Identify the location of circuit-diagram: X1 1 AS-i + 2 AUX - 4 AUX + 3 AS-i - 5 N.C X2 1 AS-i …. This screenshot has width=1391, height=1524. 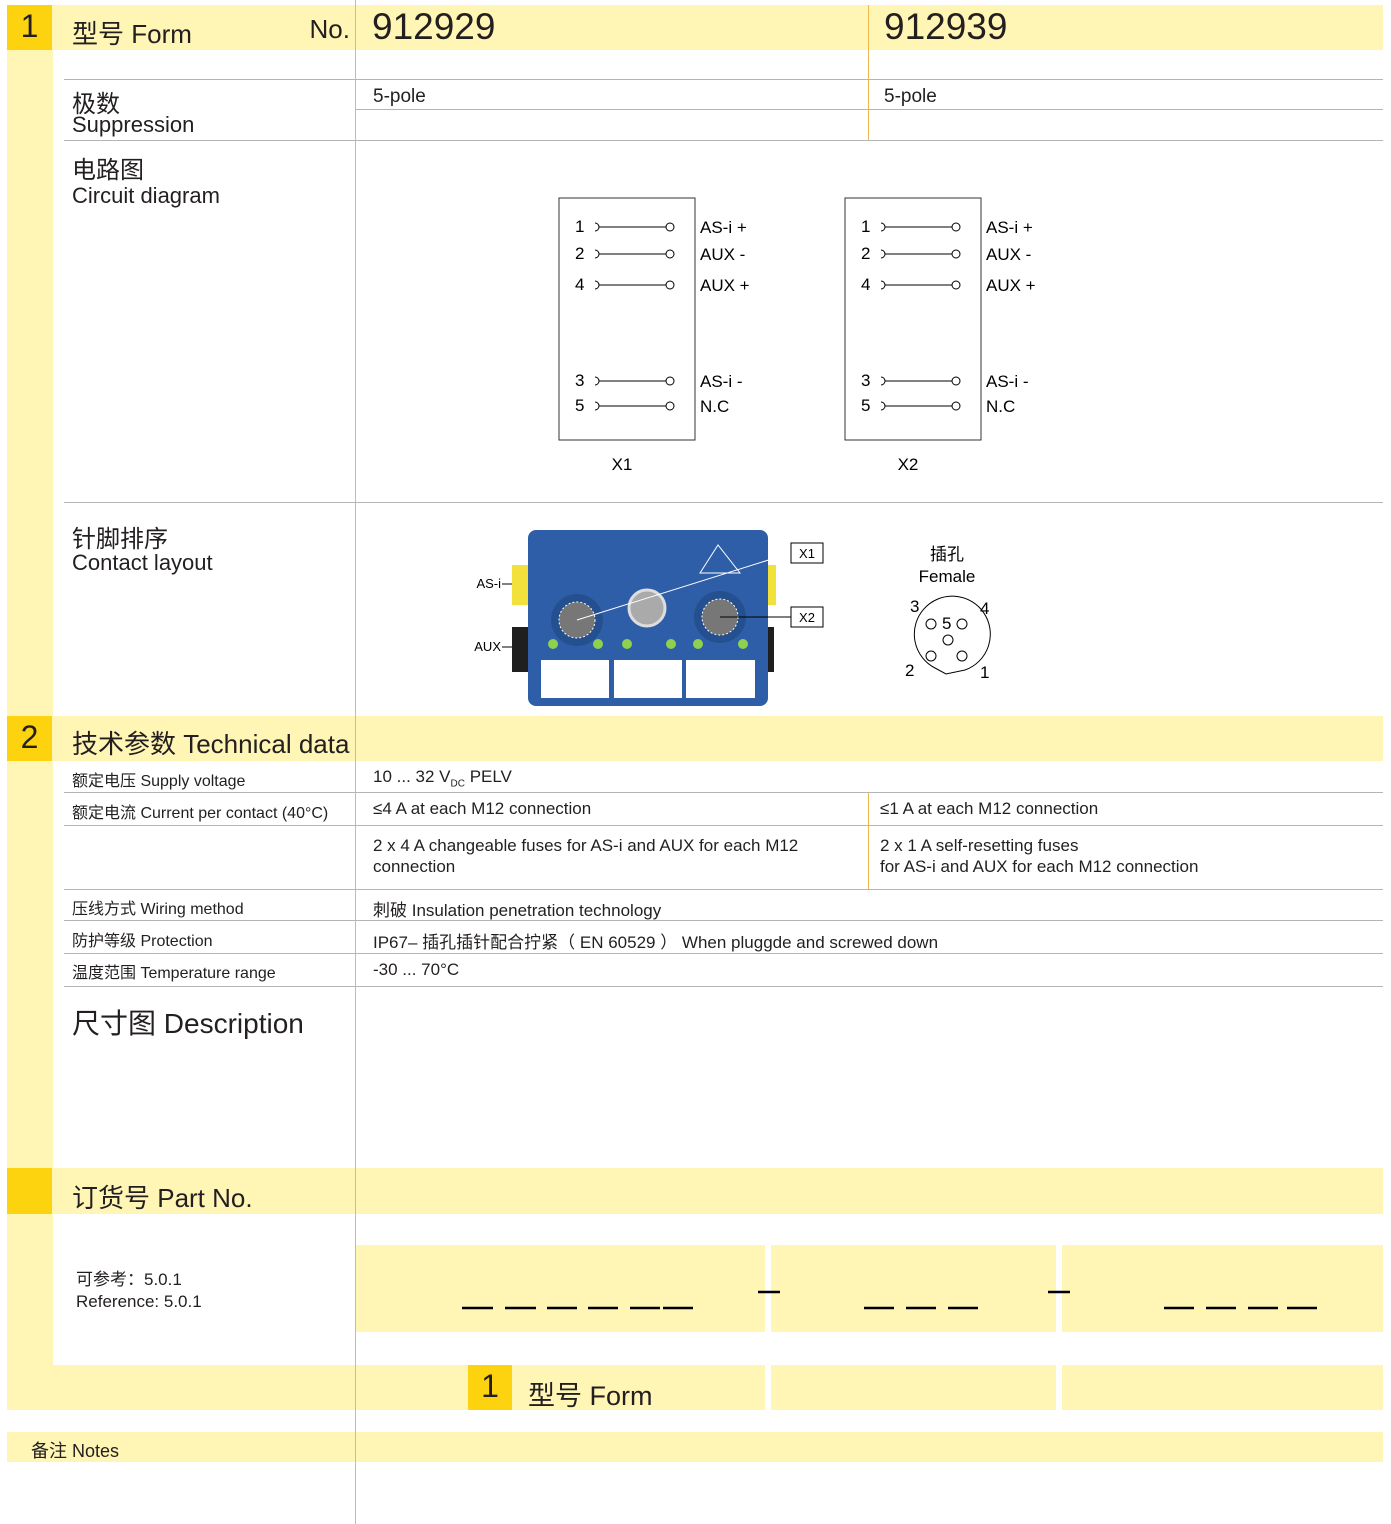
(797, 335).